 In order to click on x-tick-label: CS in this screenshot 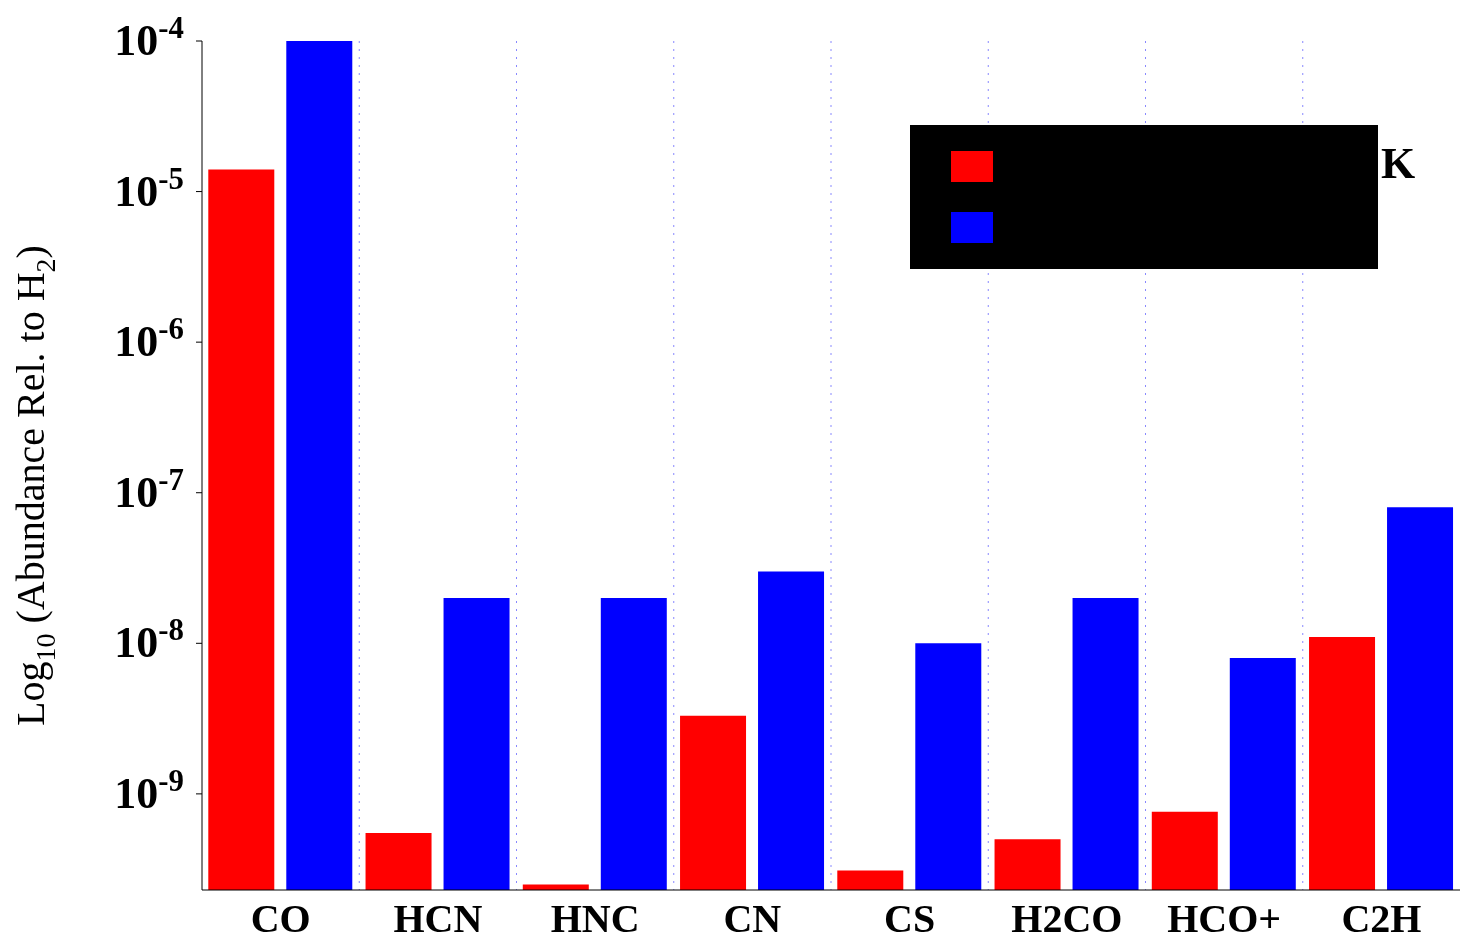, I will do `click(910, 918)`.